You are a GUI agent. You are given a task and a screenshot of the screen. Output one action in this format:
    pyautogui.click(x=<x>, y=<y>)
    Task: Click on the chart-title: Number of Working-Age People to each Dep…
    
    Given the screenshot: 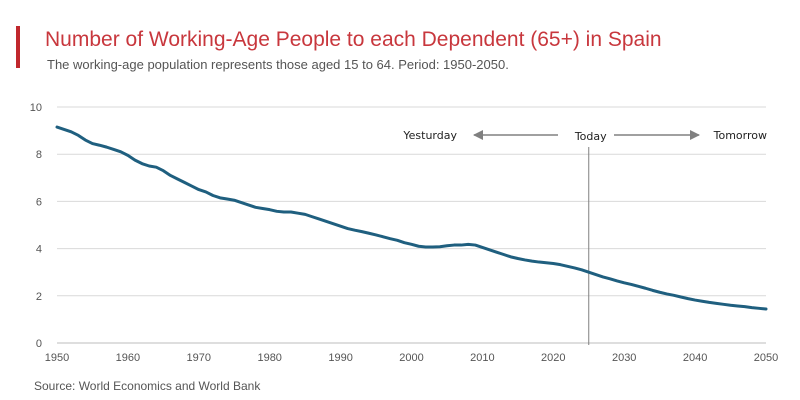 What is the action you would take?
    pyautogui.click(x=353, y=39)
    